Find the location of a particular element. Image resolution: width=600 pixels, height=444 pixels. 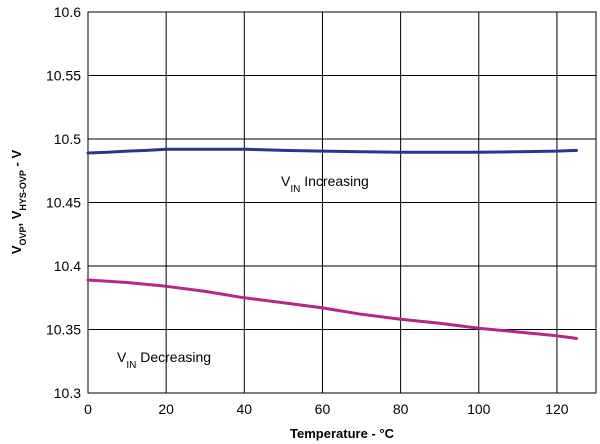

x-tick-label: 20 is located at coordinates (166, 409).